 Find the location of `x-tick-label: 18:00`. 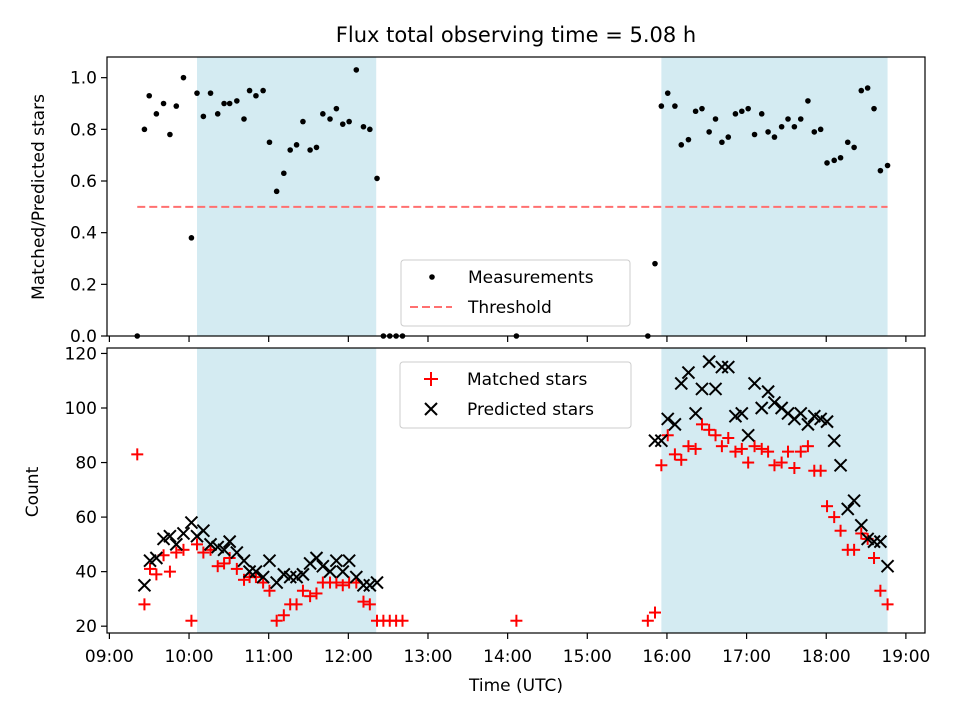

x-tick-label: 18:00 is located at coordinates (826, 657).